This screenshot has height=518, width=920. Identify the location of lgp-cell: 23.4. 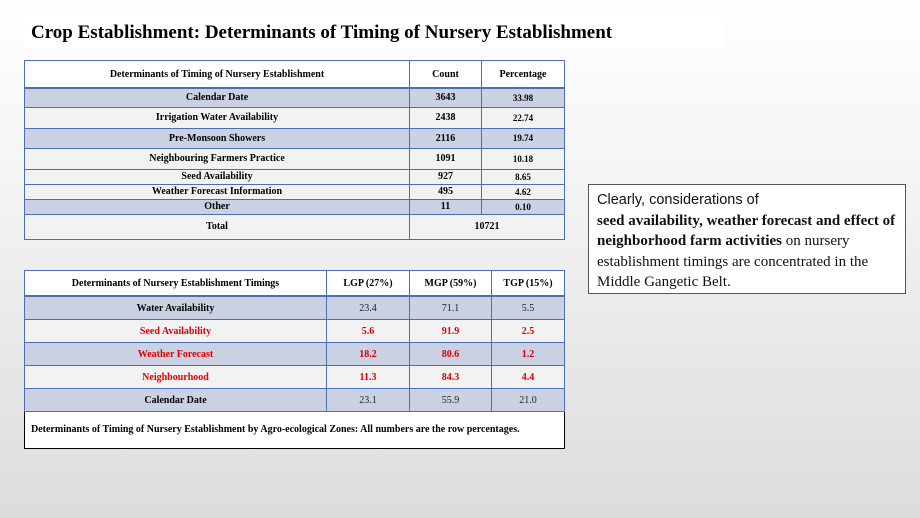
(368, 307).